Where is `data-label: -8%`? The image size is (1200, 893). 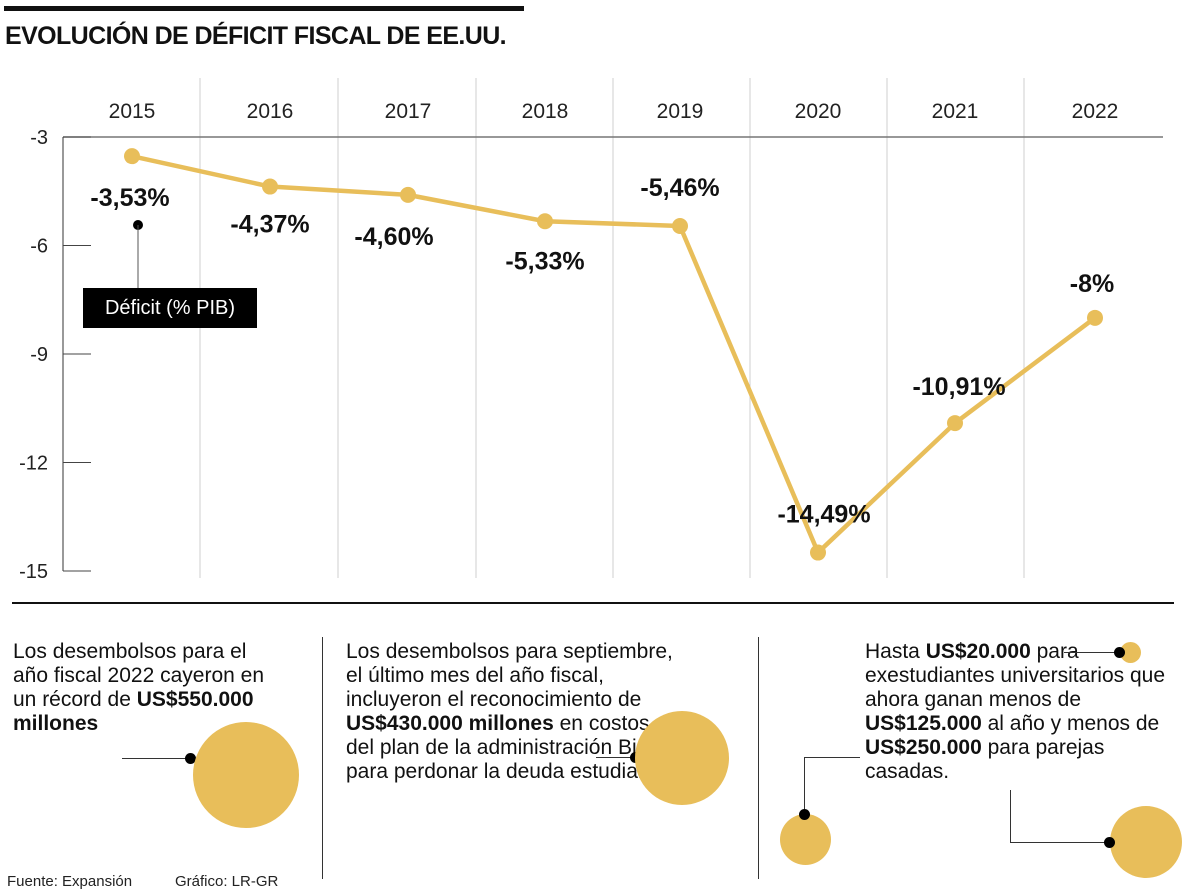 data-label: -8% is located at coordinates (1092, 284).